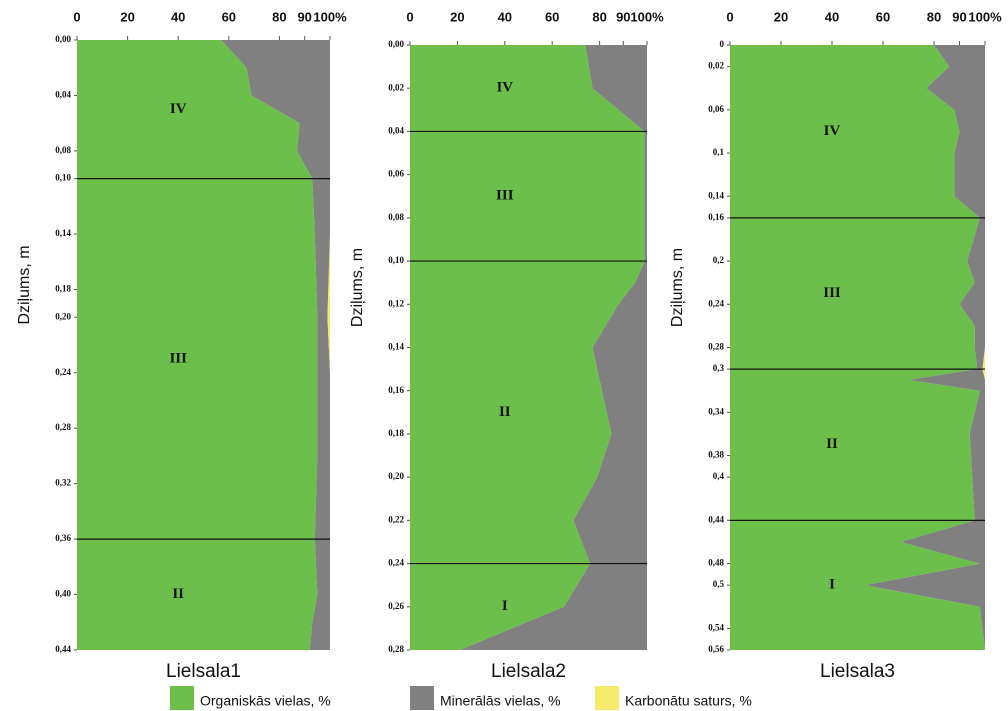 This screenshot has width=1008, height=711. What do you see at coordinates (719, 152) in the screenshot?
I see `y-tick-label: 0,1` at bounding box center [719, 152].